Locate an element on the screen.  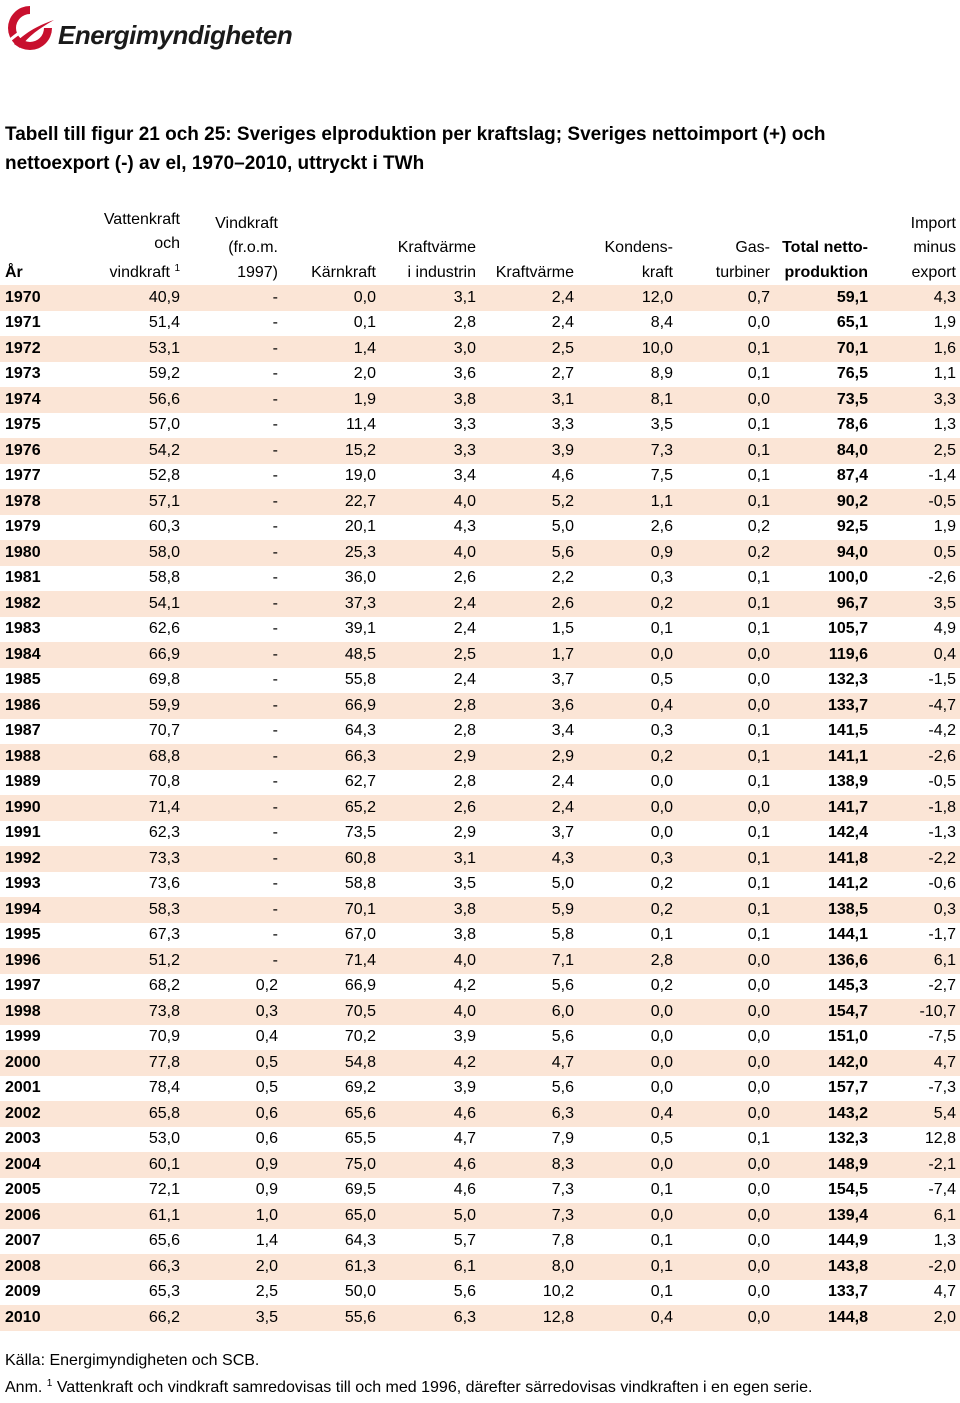
table-row: 1970 40,9-0,0 3,1 2,4 12,0 0,7 59,1 4,3 is located at coordinates (480, 298).